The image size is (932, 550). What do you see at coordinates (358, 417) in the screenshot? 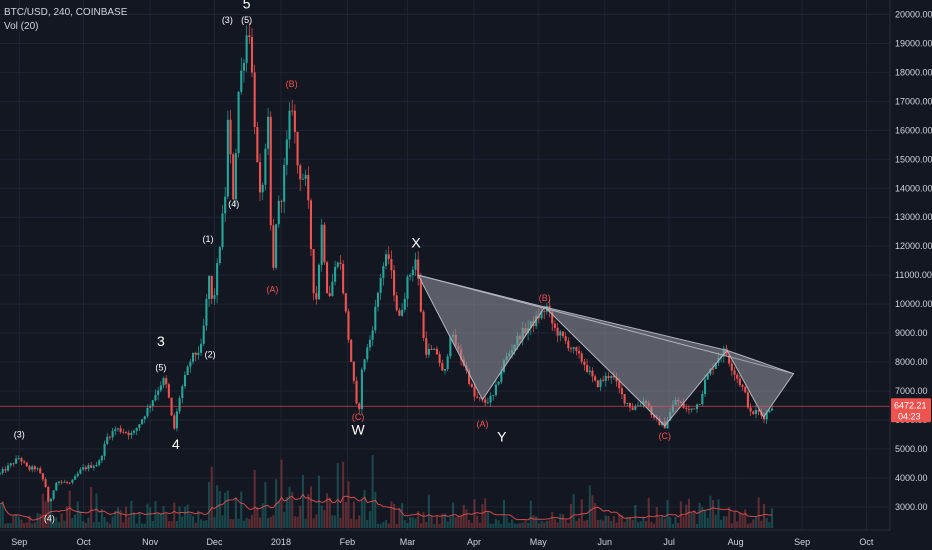
I see `wave-label: (C)` at bounding box center [358, 417].